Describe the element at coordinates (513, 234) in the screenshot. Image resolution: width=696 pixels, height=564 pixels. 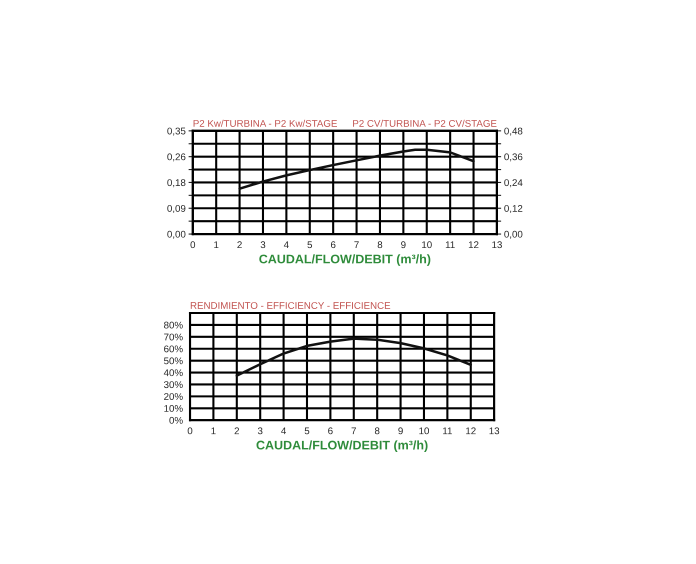
I see `y2-tick-label: 0,00` at that location.